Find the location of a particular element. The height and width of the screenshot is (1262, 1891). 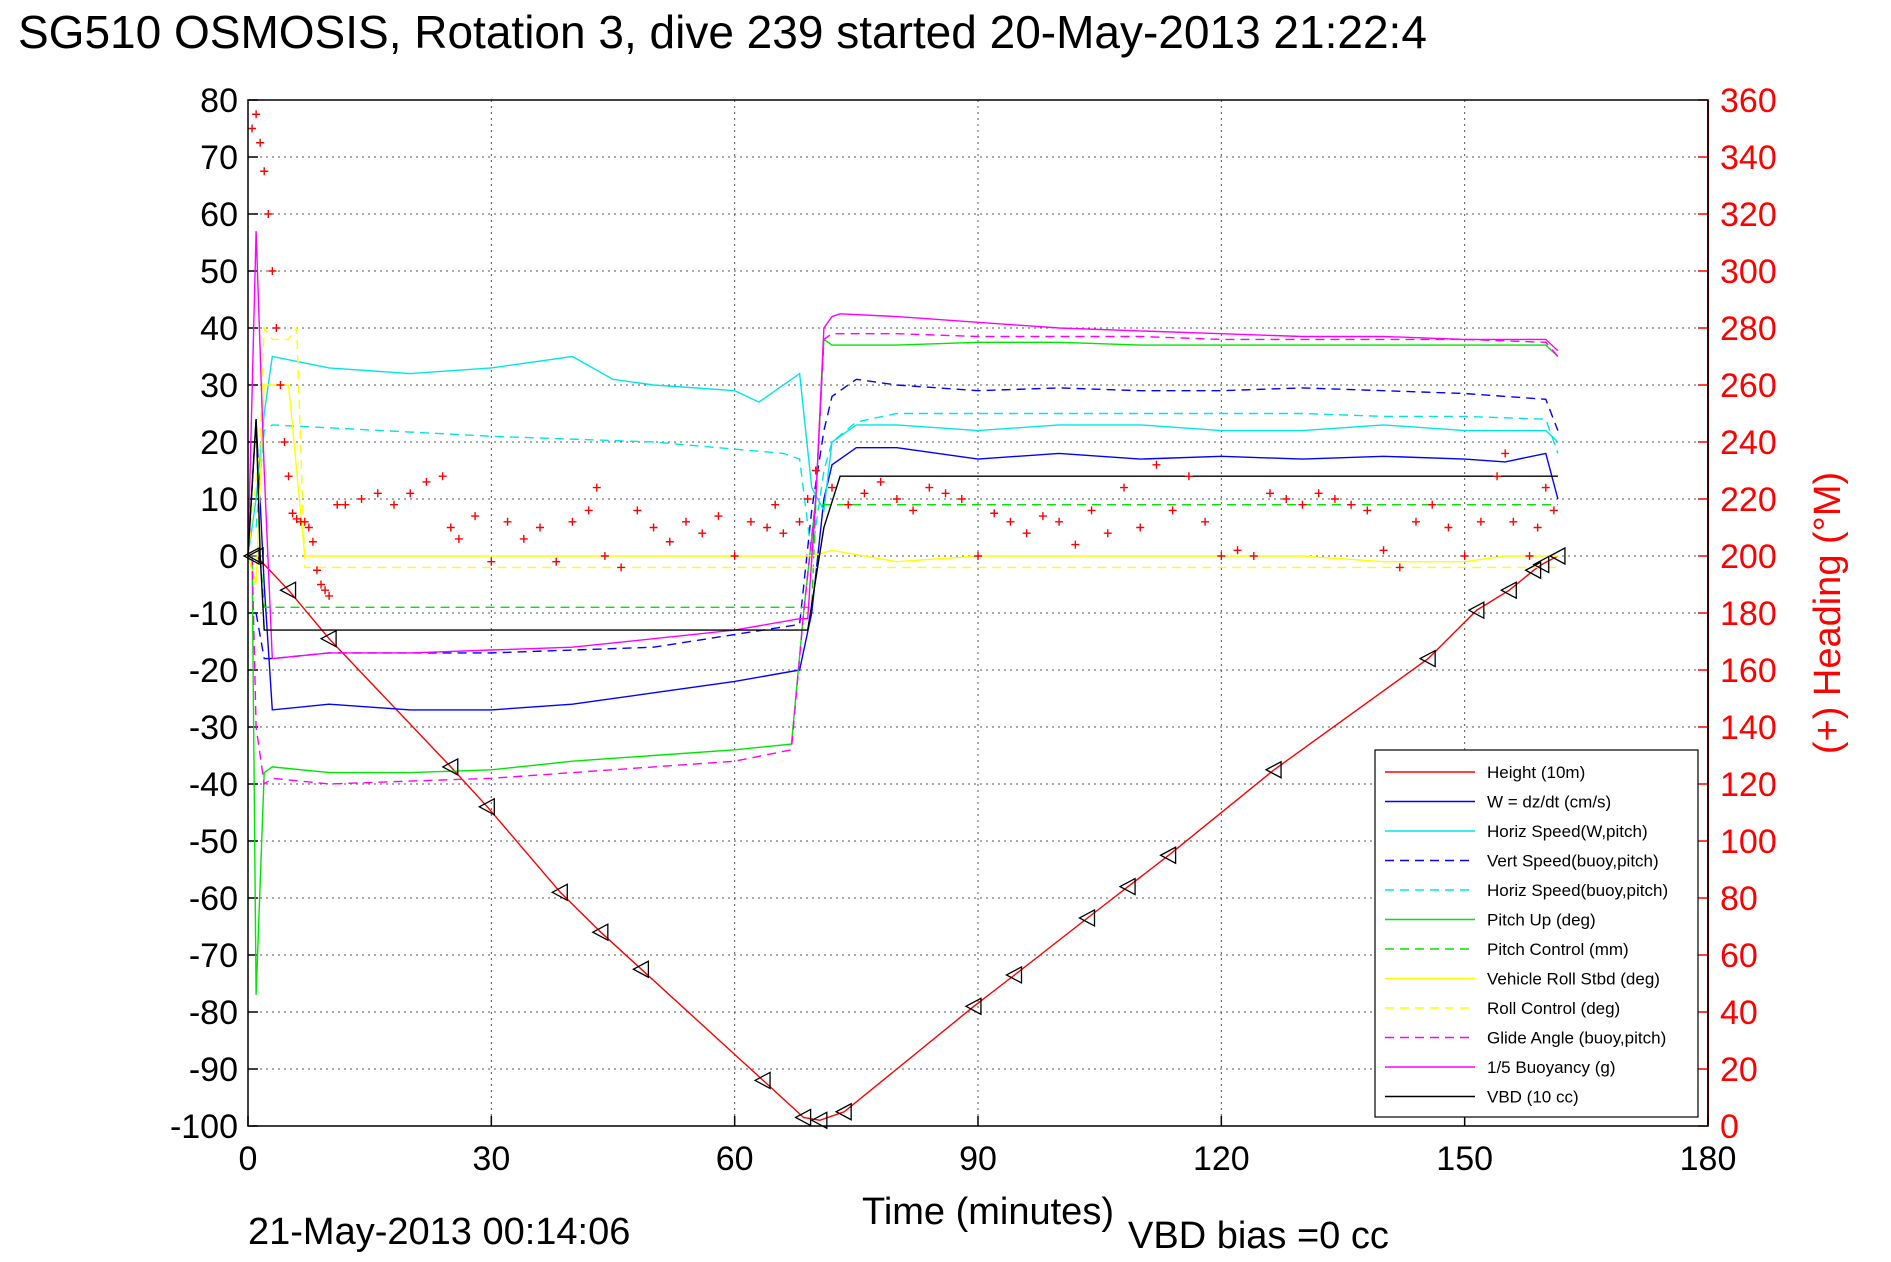

y-tick-label: -10 is located at coordinates (213, 614).